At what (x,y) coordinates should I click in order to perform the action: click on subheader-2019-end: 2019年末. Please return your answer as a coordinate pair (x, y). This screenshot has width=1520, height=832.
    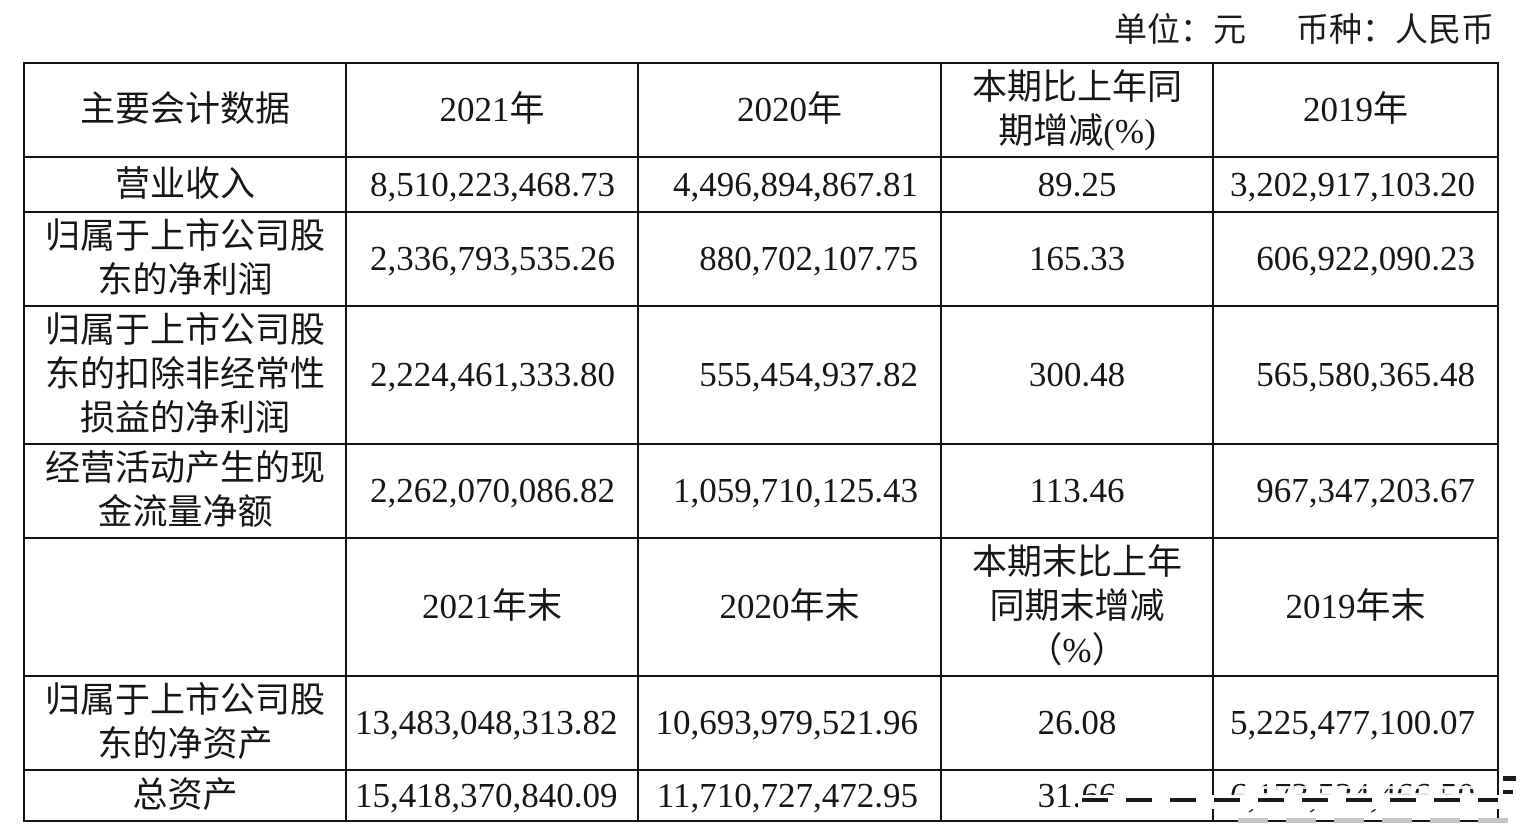
    Looking at the image, I should click on (1355, 607).